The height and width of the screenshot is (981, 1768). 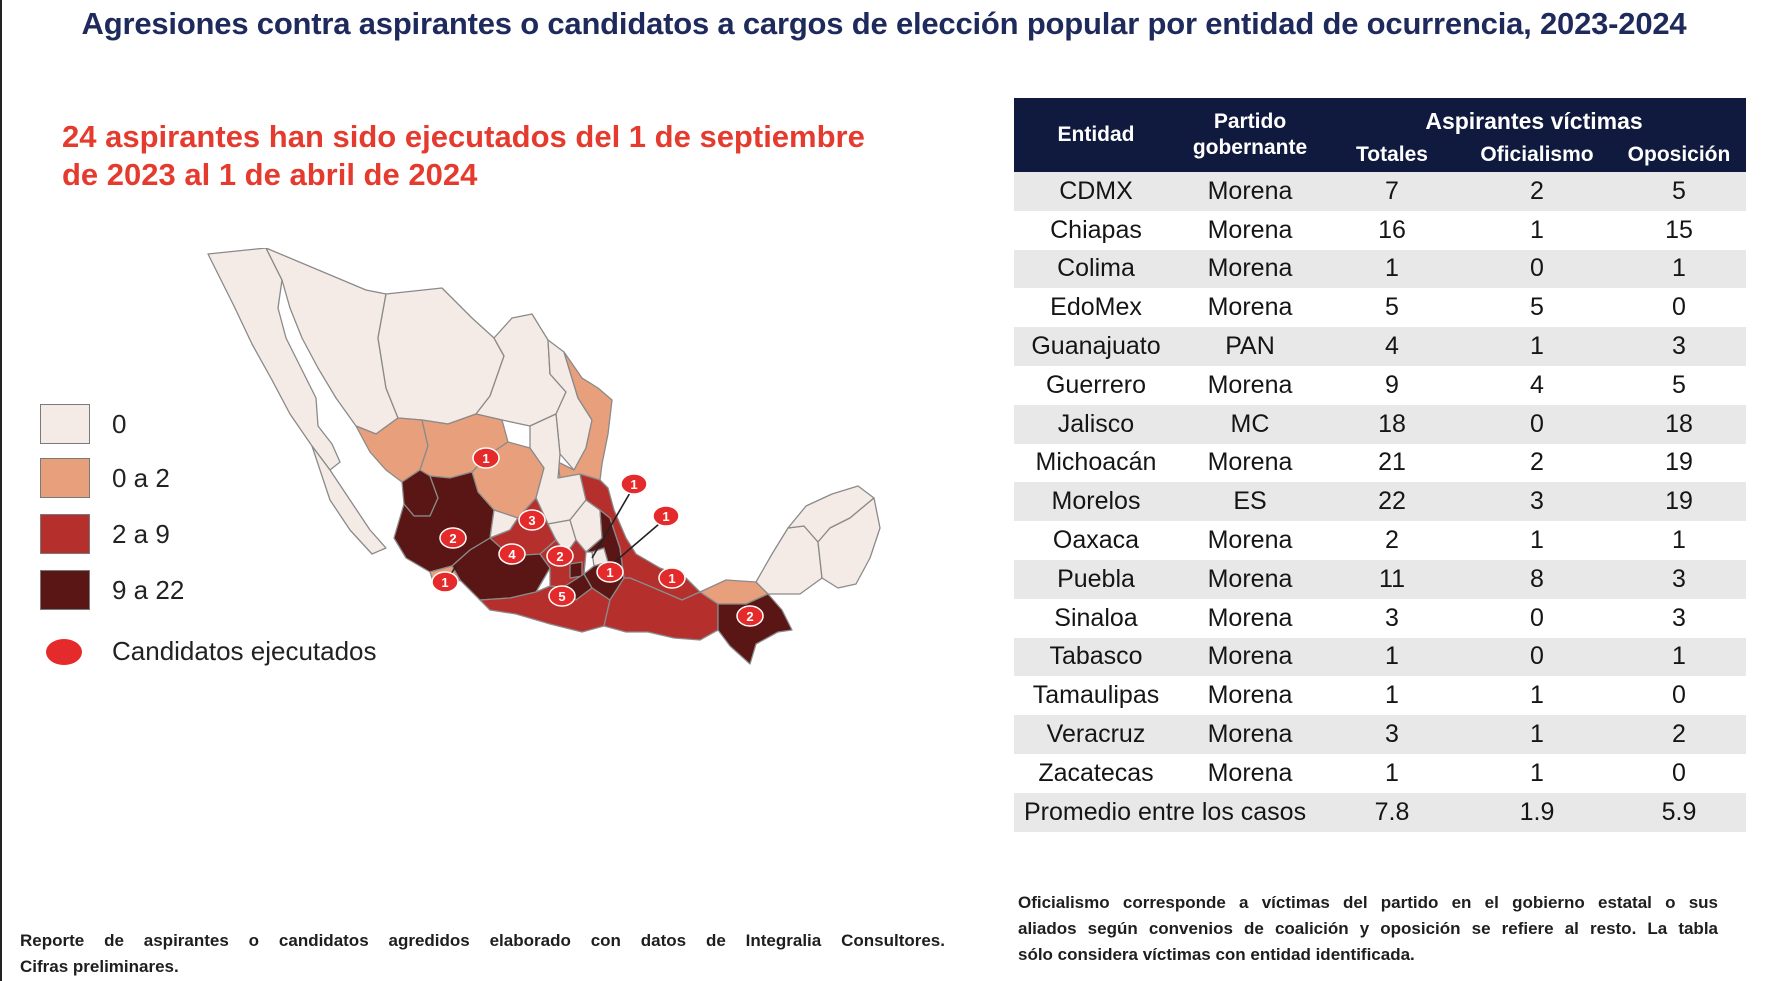 What do you see at coordinates (1392, 423) in the screenshot?
I see `cell-totales: 18` at bounding box center [1392, 423].